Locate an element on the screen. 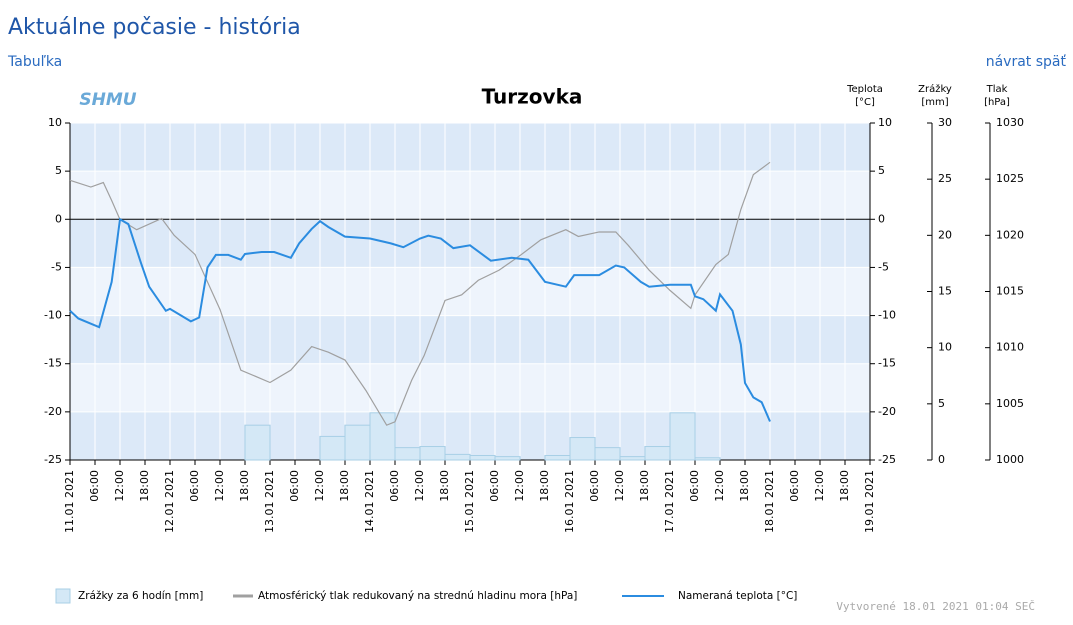 This screenshot has width=1073, height=625. x-tick-label: 18.01 2021 is located at coordinates (769, 501).